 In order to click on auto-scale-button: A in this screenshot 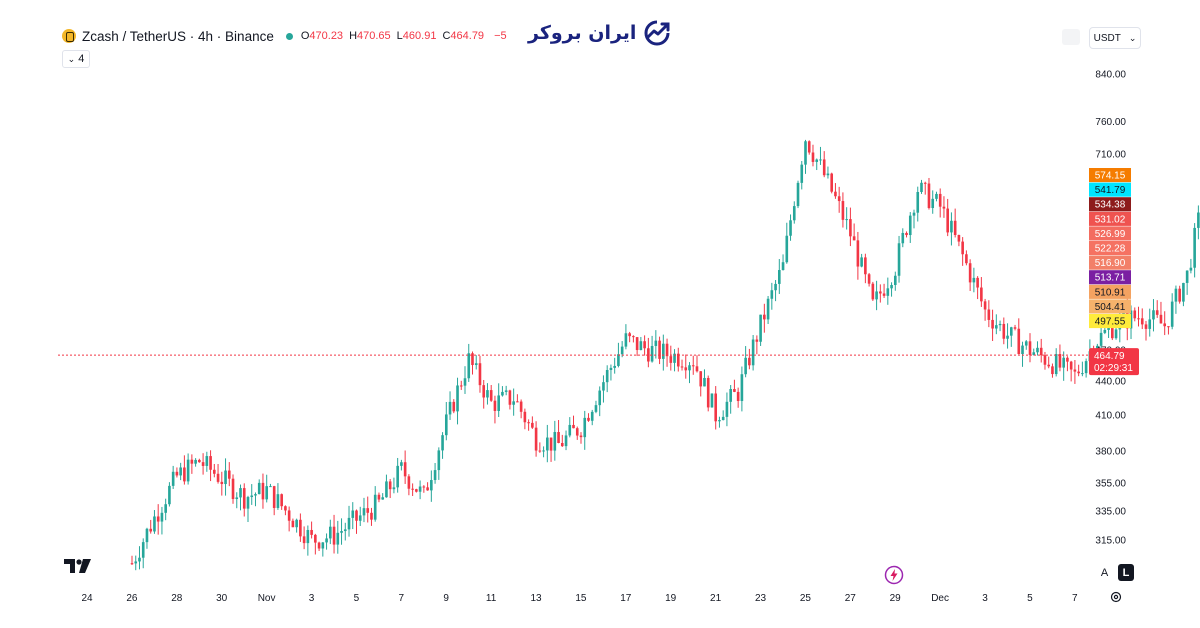, I will do `click(1104, 572)`.